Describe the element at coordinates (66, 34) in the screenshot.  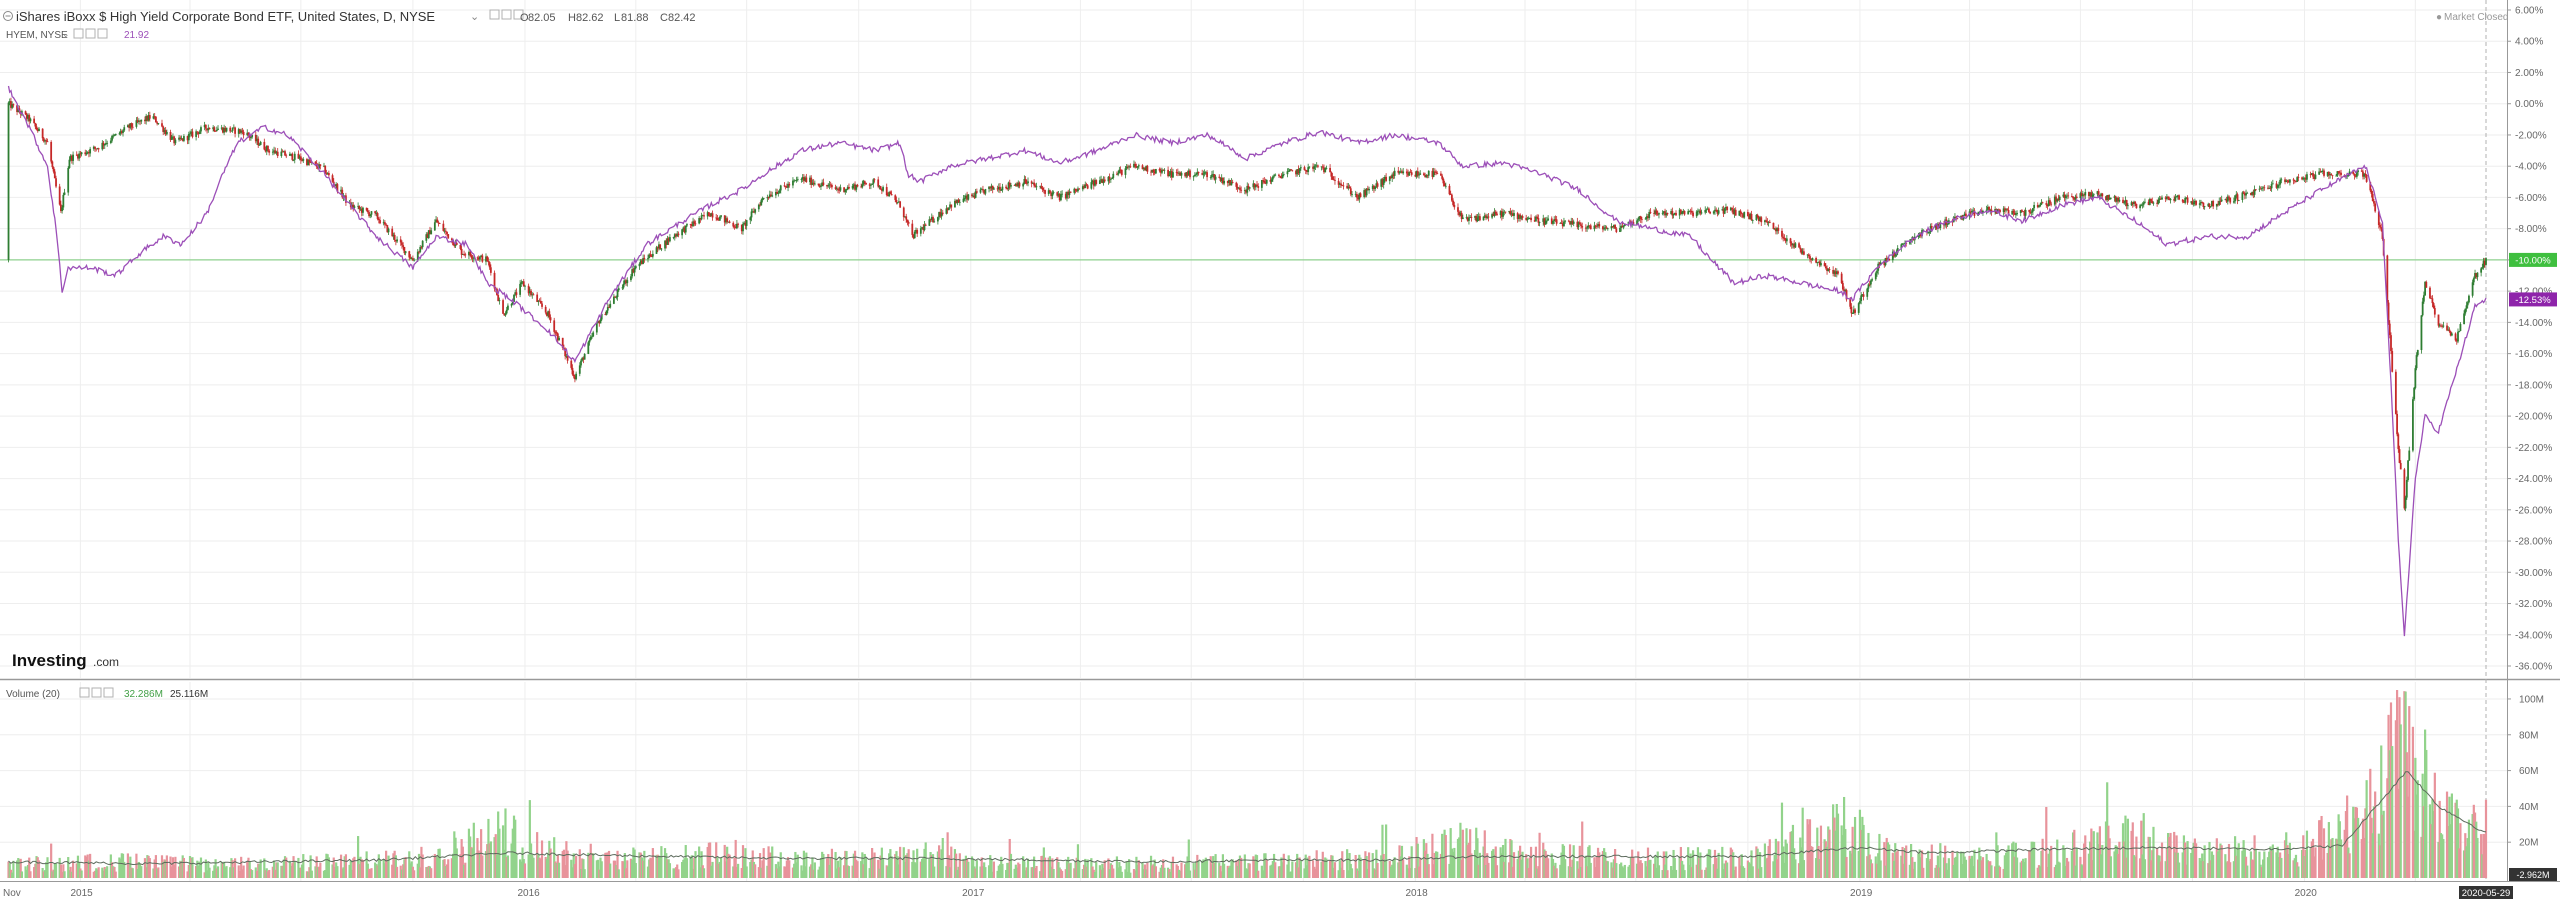
I see `compare-chevron: ⌄` at that location.